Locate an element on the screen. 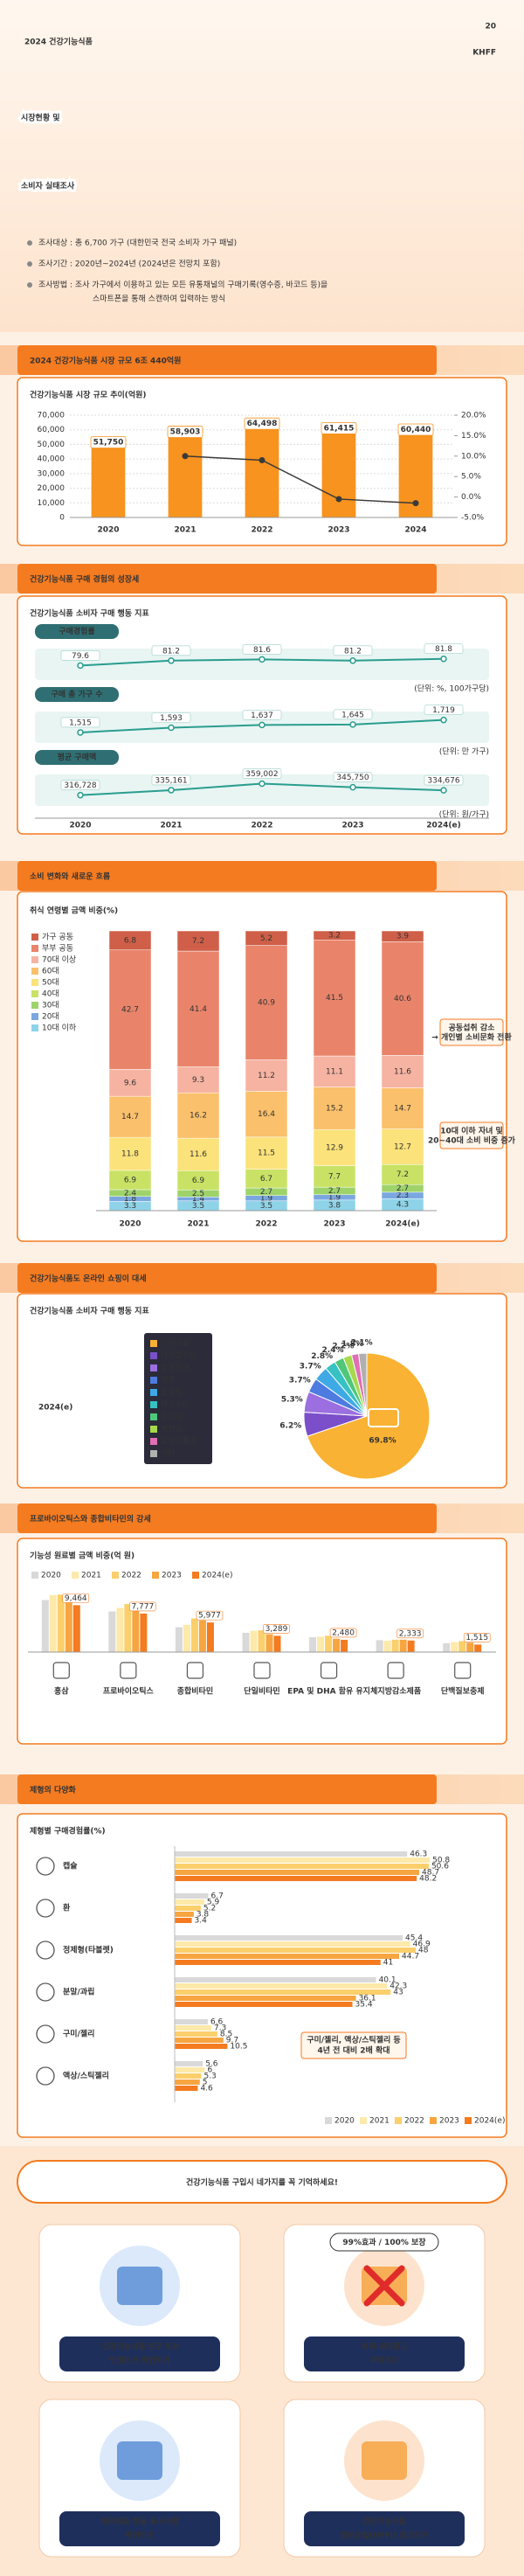  value-label: 359,002 is located at coordinates (261, 774).